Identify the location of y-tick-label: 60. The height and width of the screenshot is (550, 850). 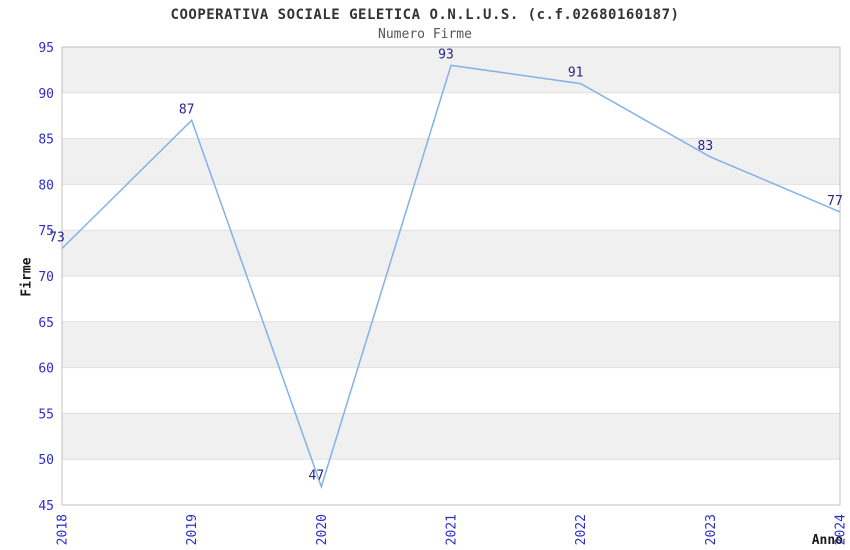
(46, 369).